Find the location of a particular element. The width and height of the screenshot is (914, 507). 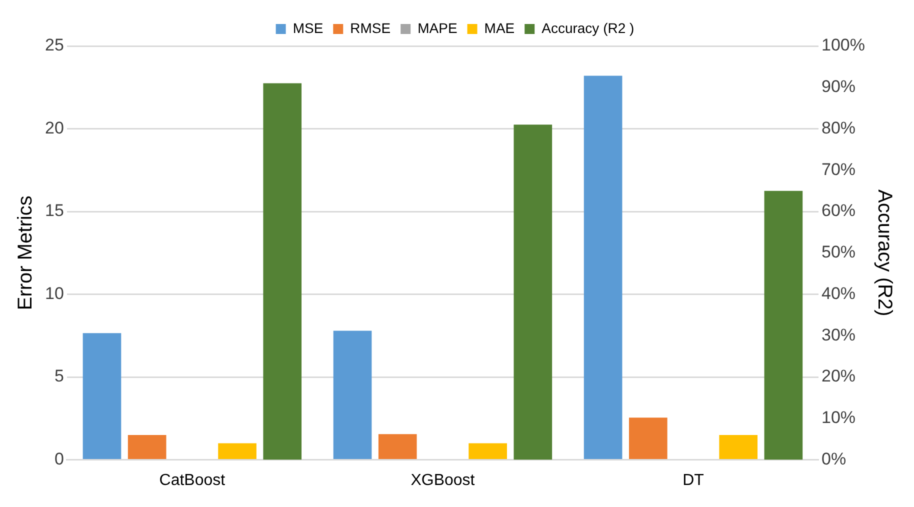

y2-tick-label: 40% is located at coordinates (839, 293).